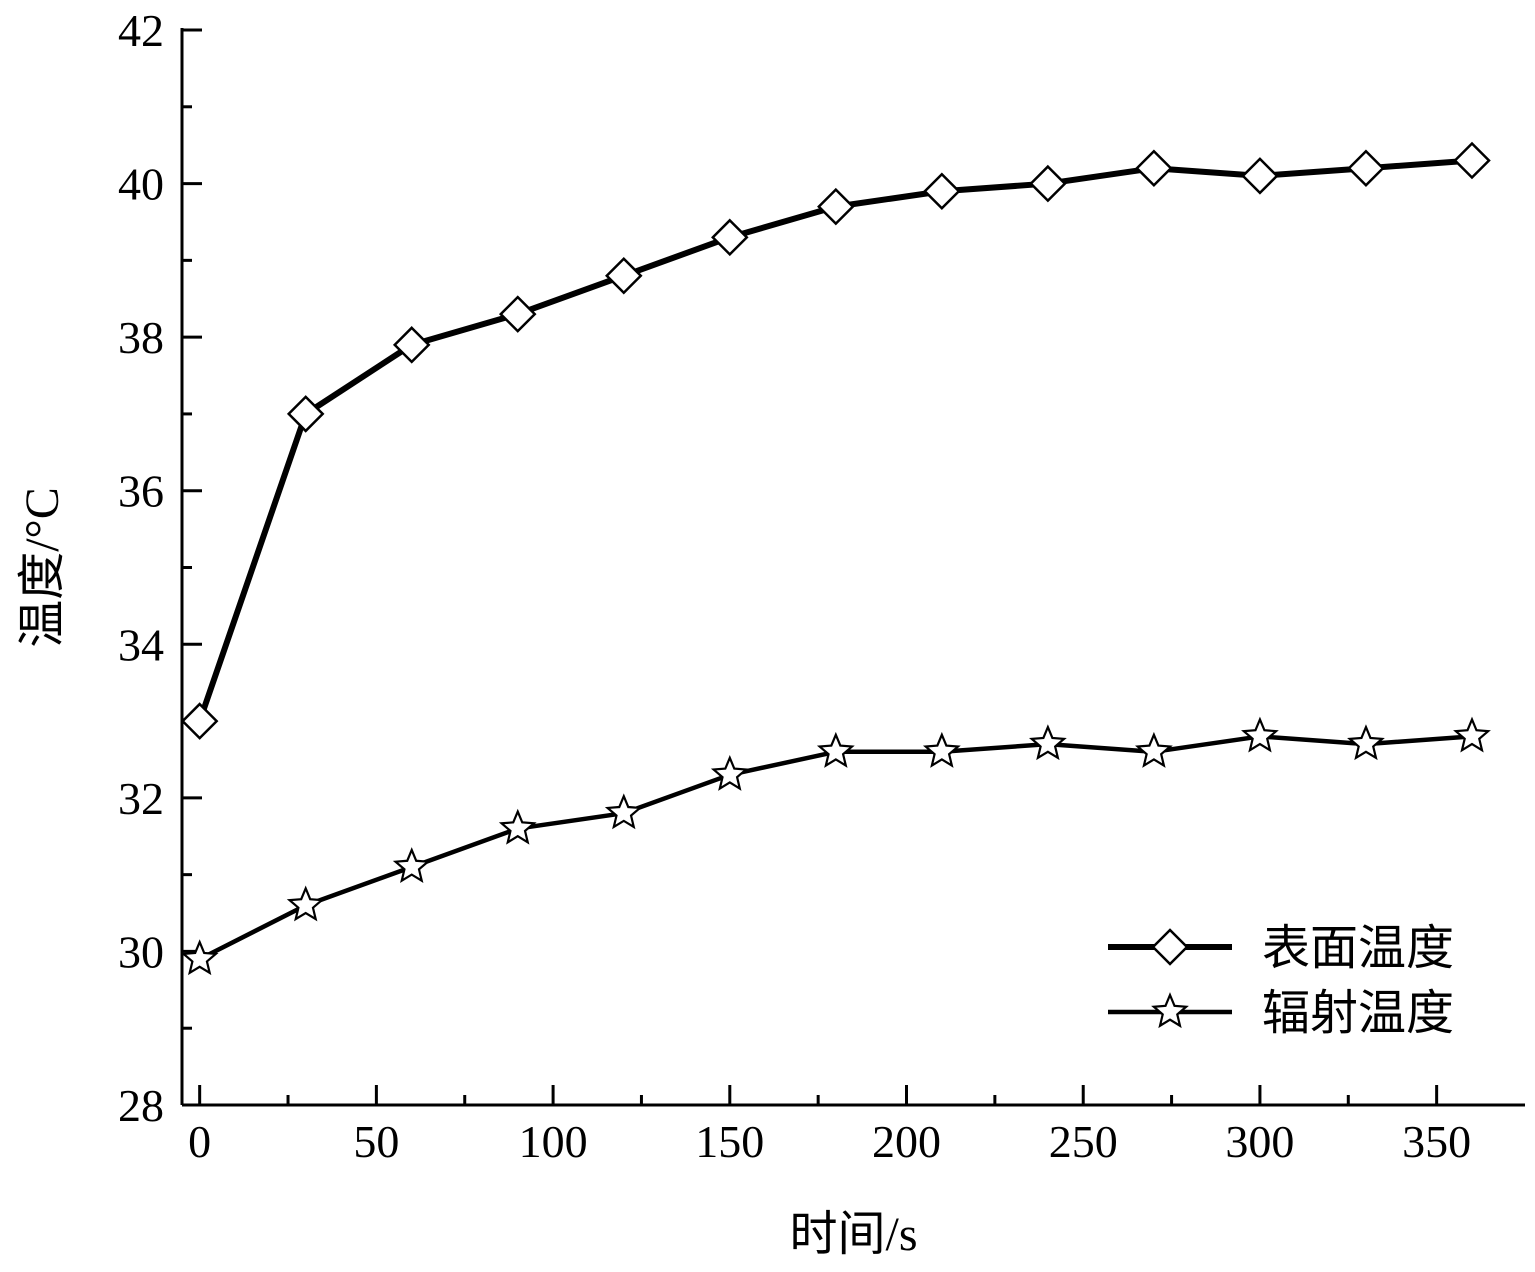 Image resolution: width=1535 pixels, height=1272 pixels. Describe the element at coordinates (141, 798) in the screenshot. I see `y-tick-label: 32` at that location.